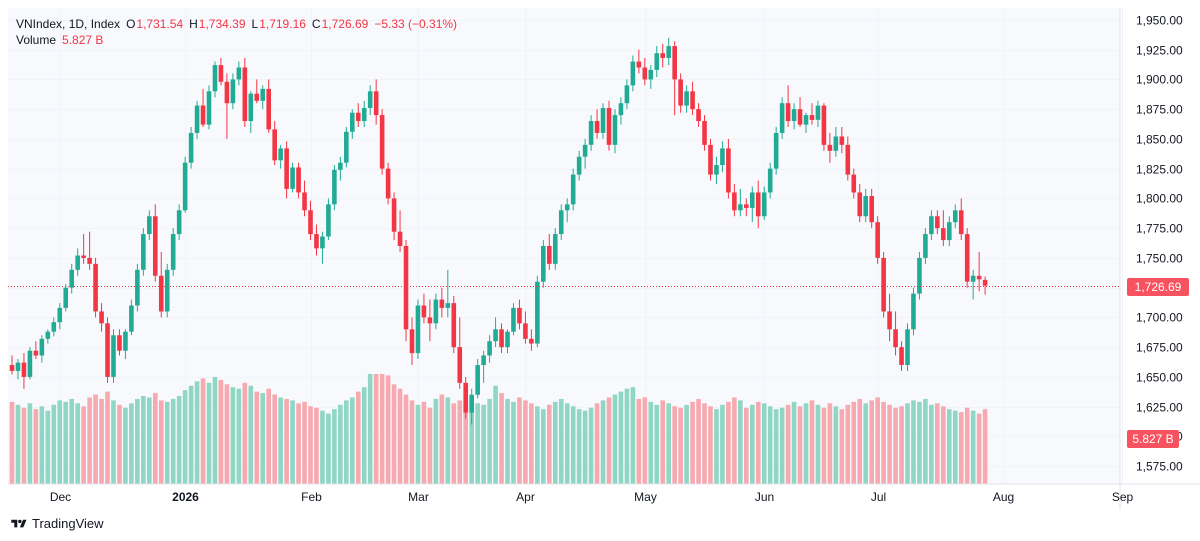 The height and width of the screenshot is (541, 1200). I want to click on x-tick-label: Dec, so click(60, 497).